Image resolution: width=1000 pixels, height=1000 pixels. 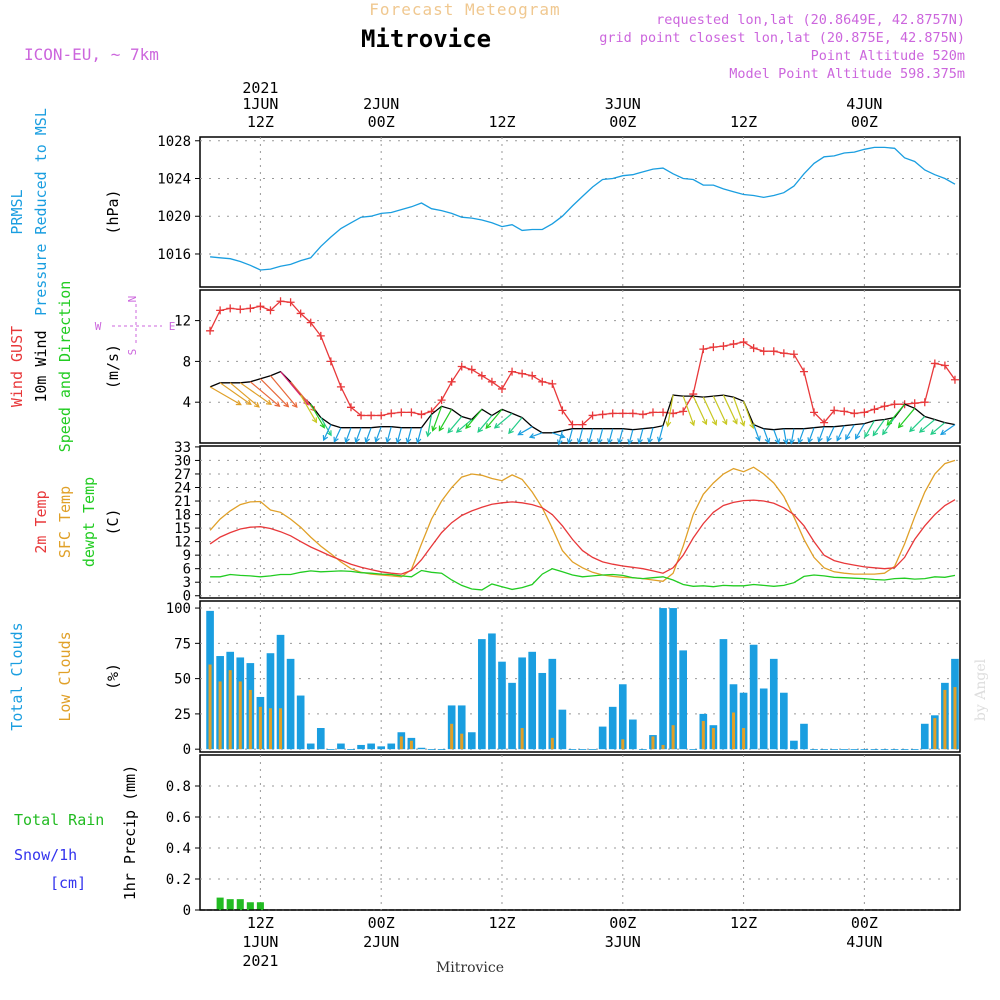 What do you see at coordinates (623, 942) in the screenshot?
I see `bottom-date-label: 3JUN` at bounding box center [623, 942].